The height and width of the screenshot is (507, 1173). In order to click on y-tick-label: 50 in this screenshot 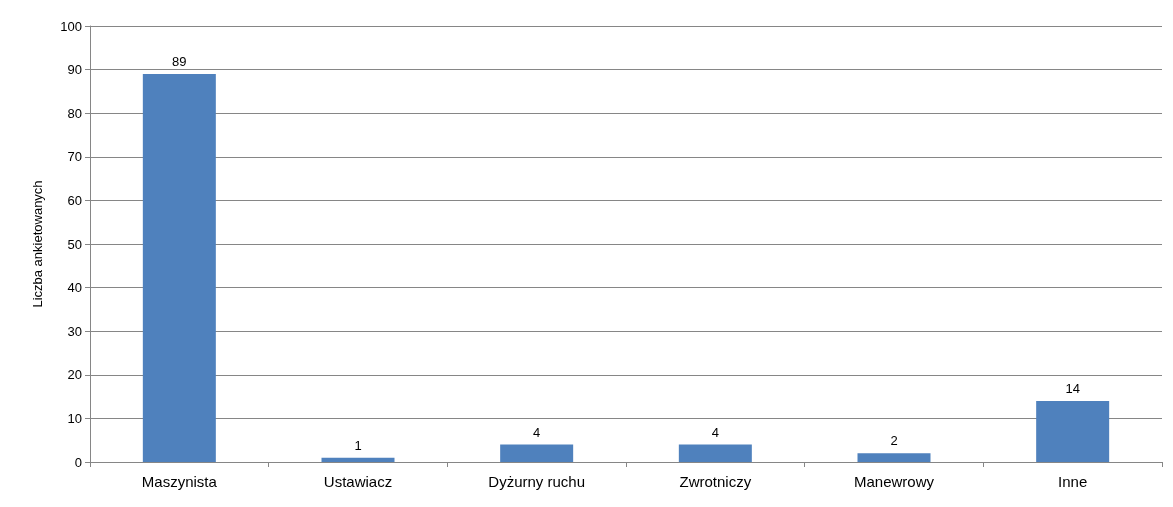, I will do `click(74, 244)`.